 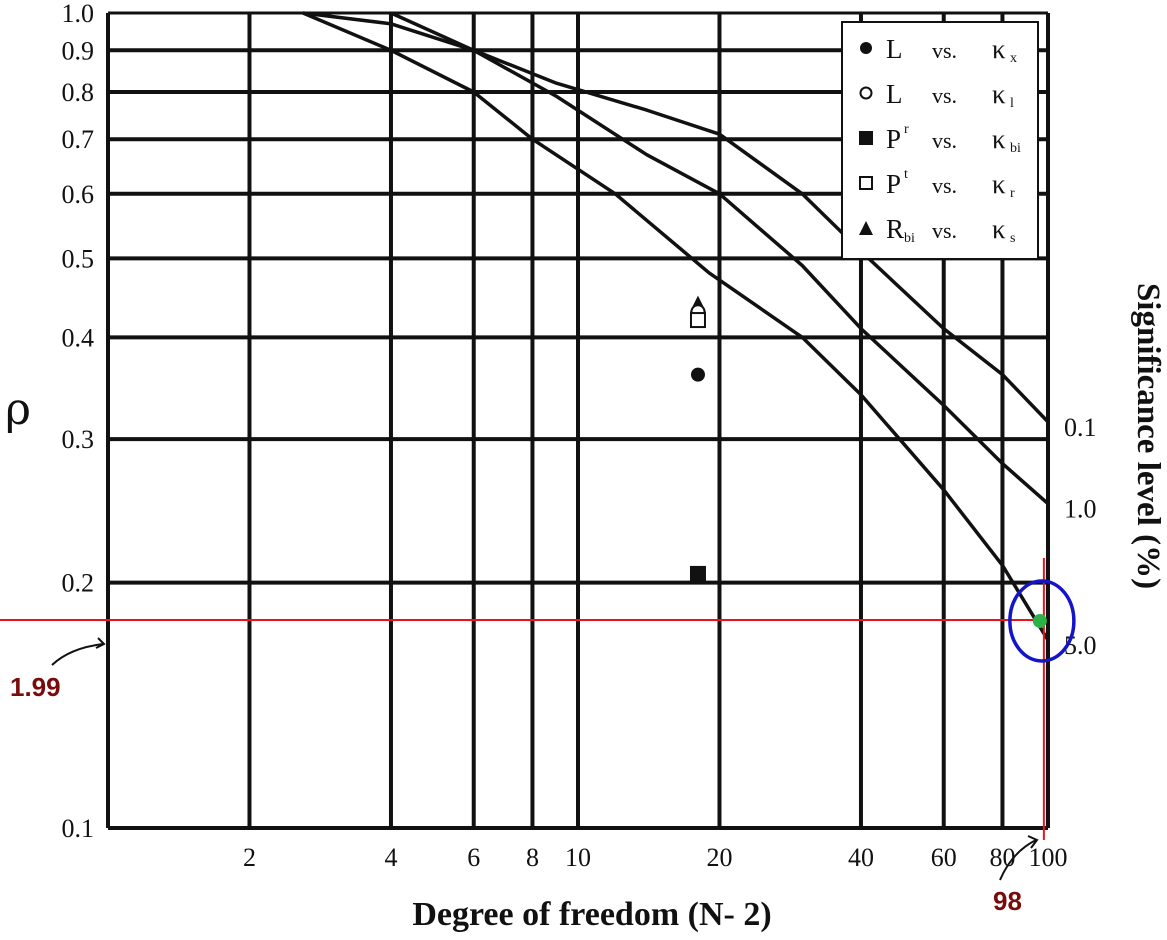 I want to click on y-tick-label: 0.1, so click(x=78, y=828).